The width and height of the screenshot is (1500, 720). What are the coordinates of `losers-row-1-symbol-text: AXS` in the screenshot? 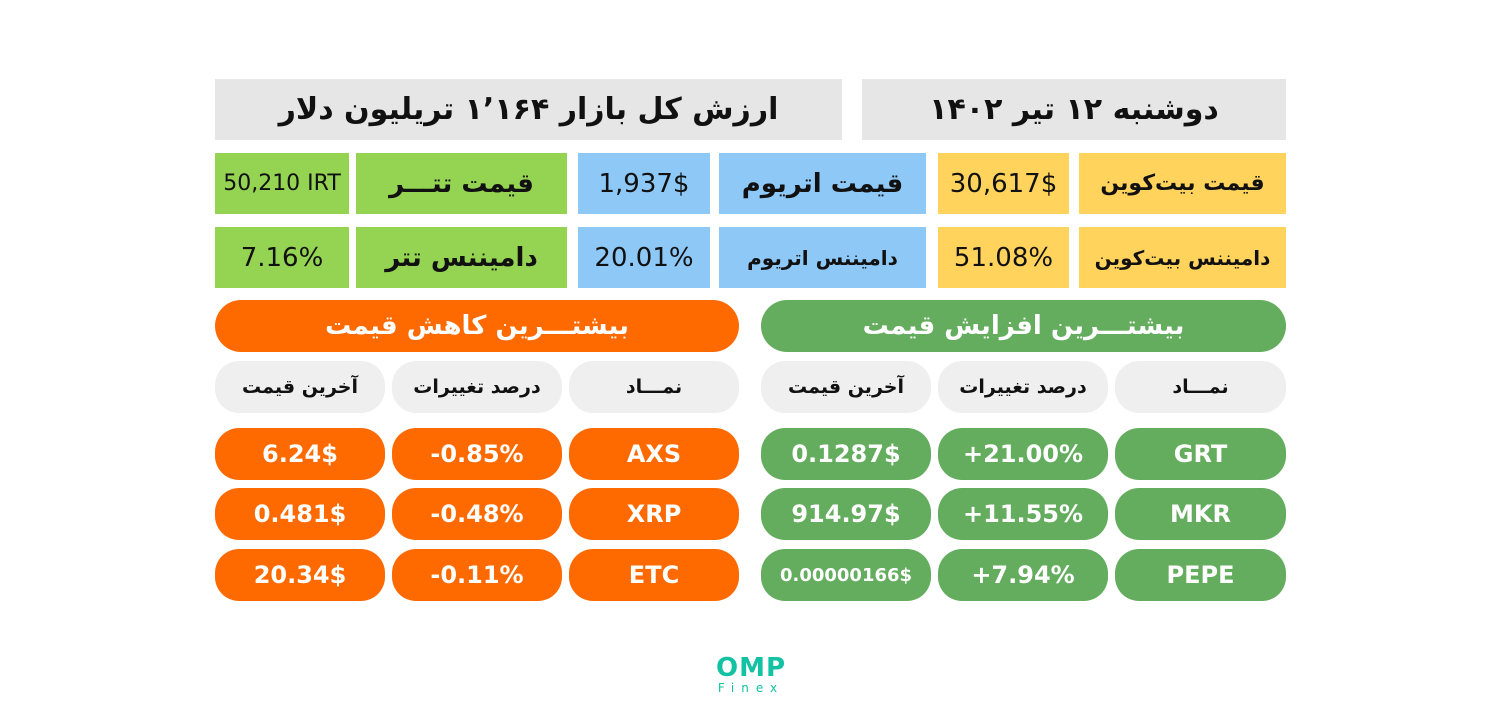 It's located at (654, 454).